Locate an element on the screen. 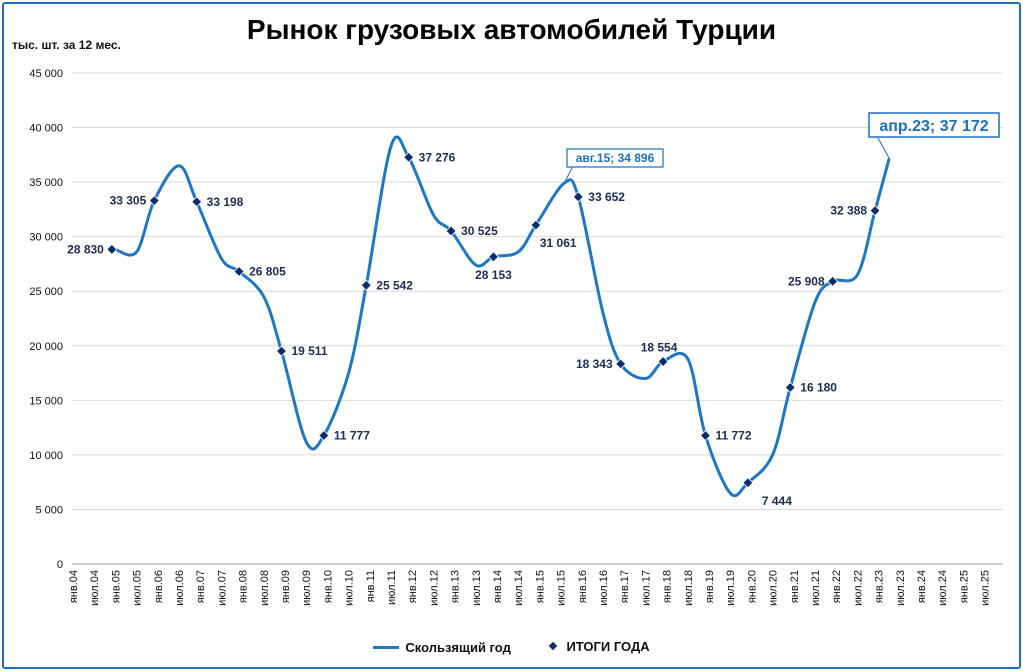  x-tick-label: янв.22 is located at coordinates (837, 586).